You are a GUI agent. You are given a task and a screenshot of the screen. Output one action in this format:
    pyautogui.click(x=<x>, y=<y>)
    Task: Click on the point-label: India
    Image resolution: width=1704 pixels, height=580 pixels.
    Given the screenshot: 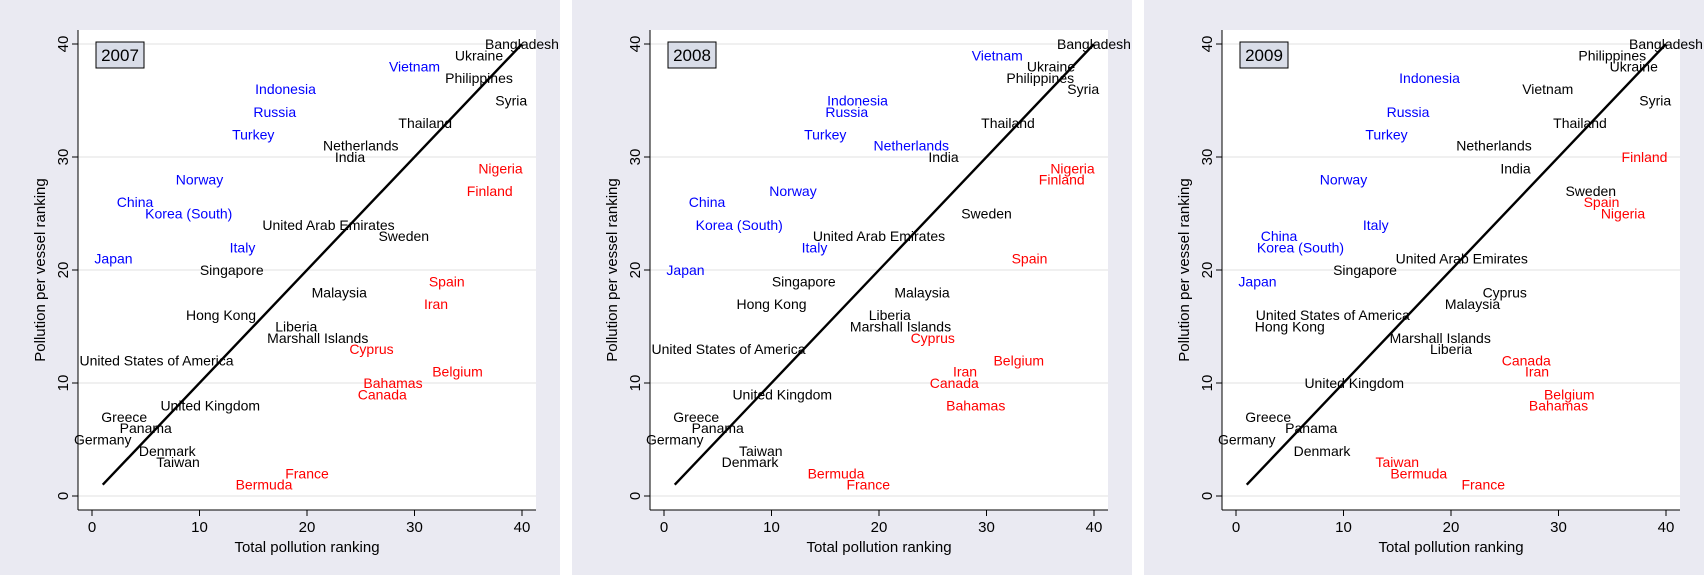 What is the action you would take?
    pyautogui.click(x=350, y=157)
    